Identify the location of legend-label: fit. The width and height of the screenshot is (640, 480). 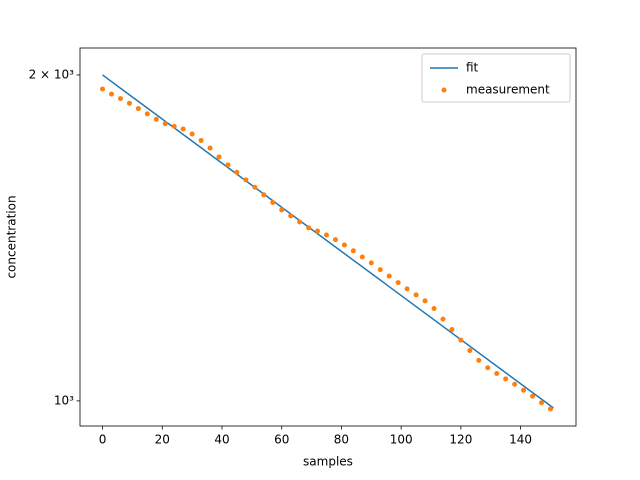
(472, 68).